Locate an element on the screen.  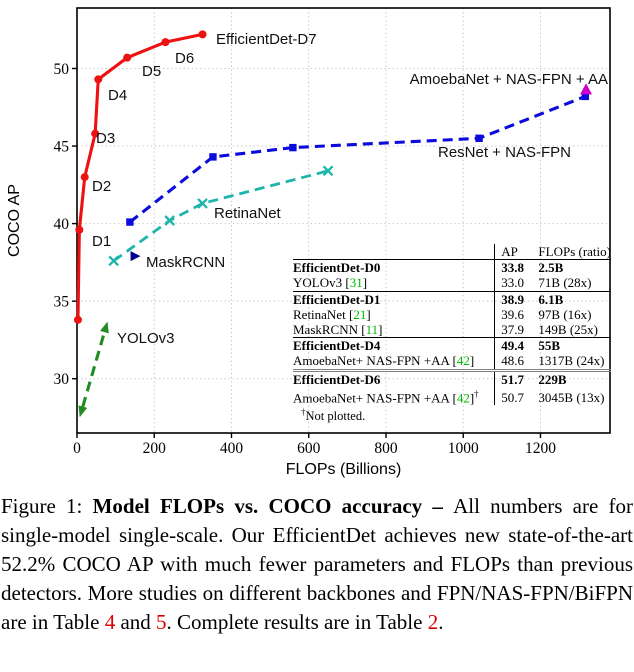
model-name-cell: EfficientDet-D0 is located at coordinates (394, 267).